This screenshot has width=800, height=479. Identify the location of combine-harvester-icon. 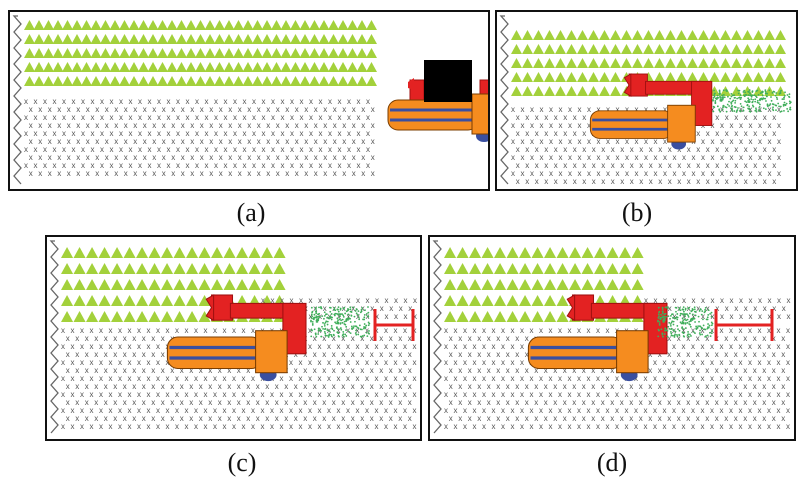
(236, 338).